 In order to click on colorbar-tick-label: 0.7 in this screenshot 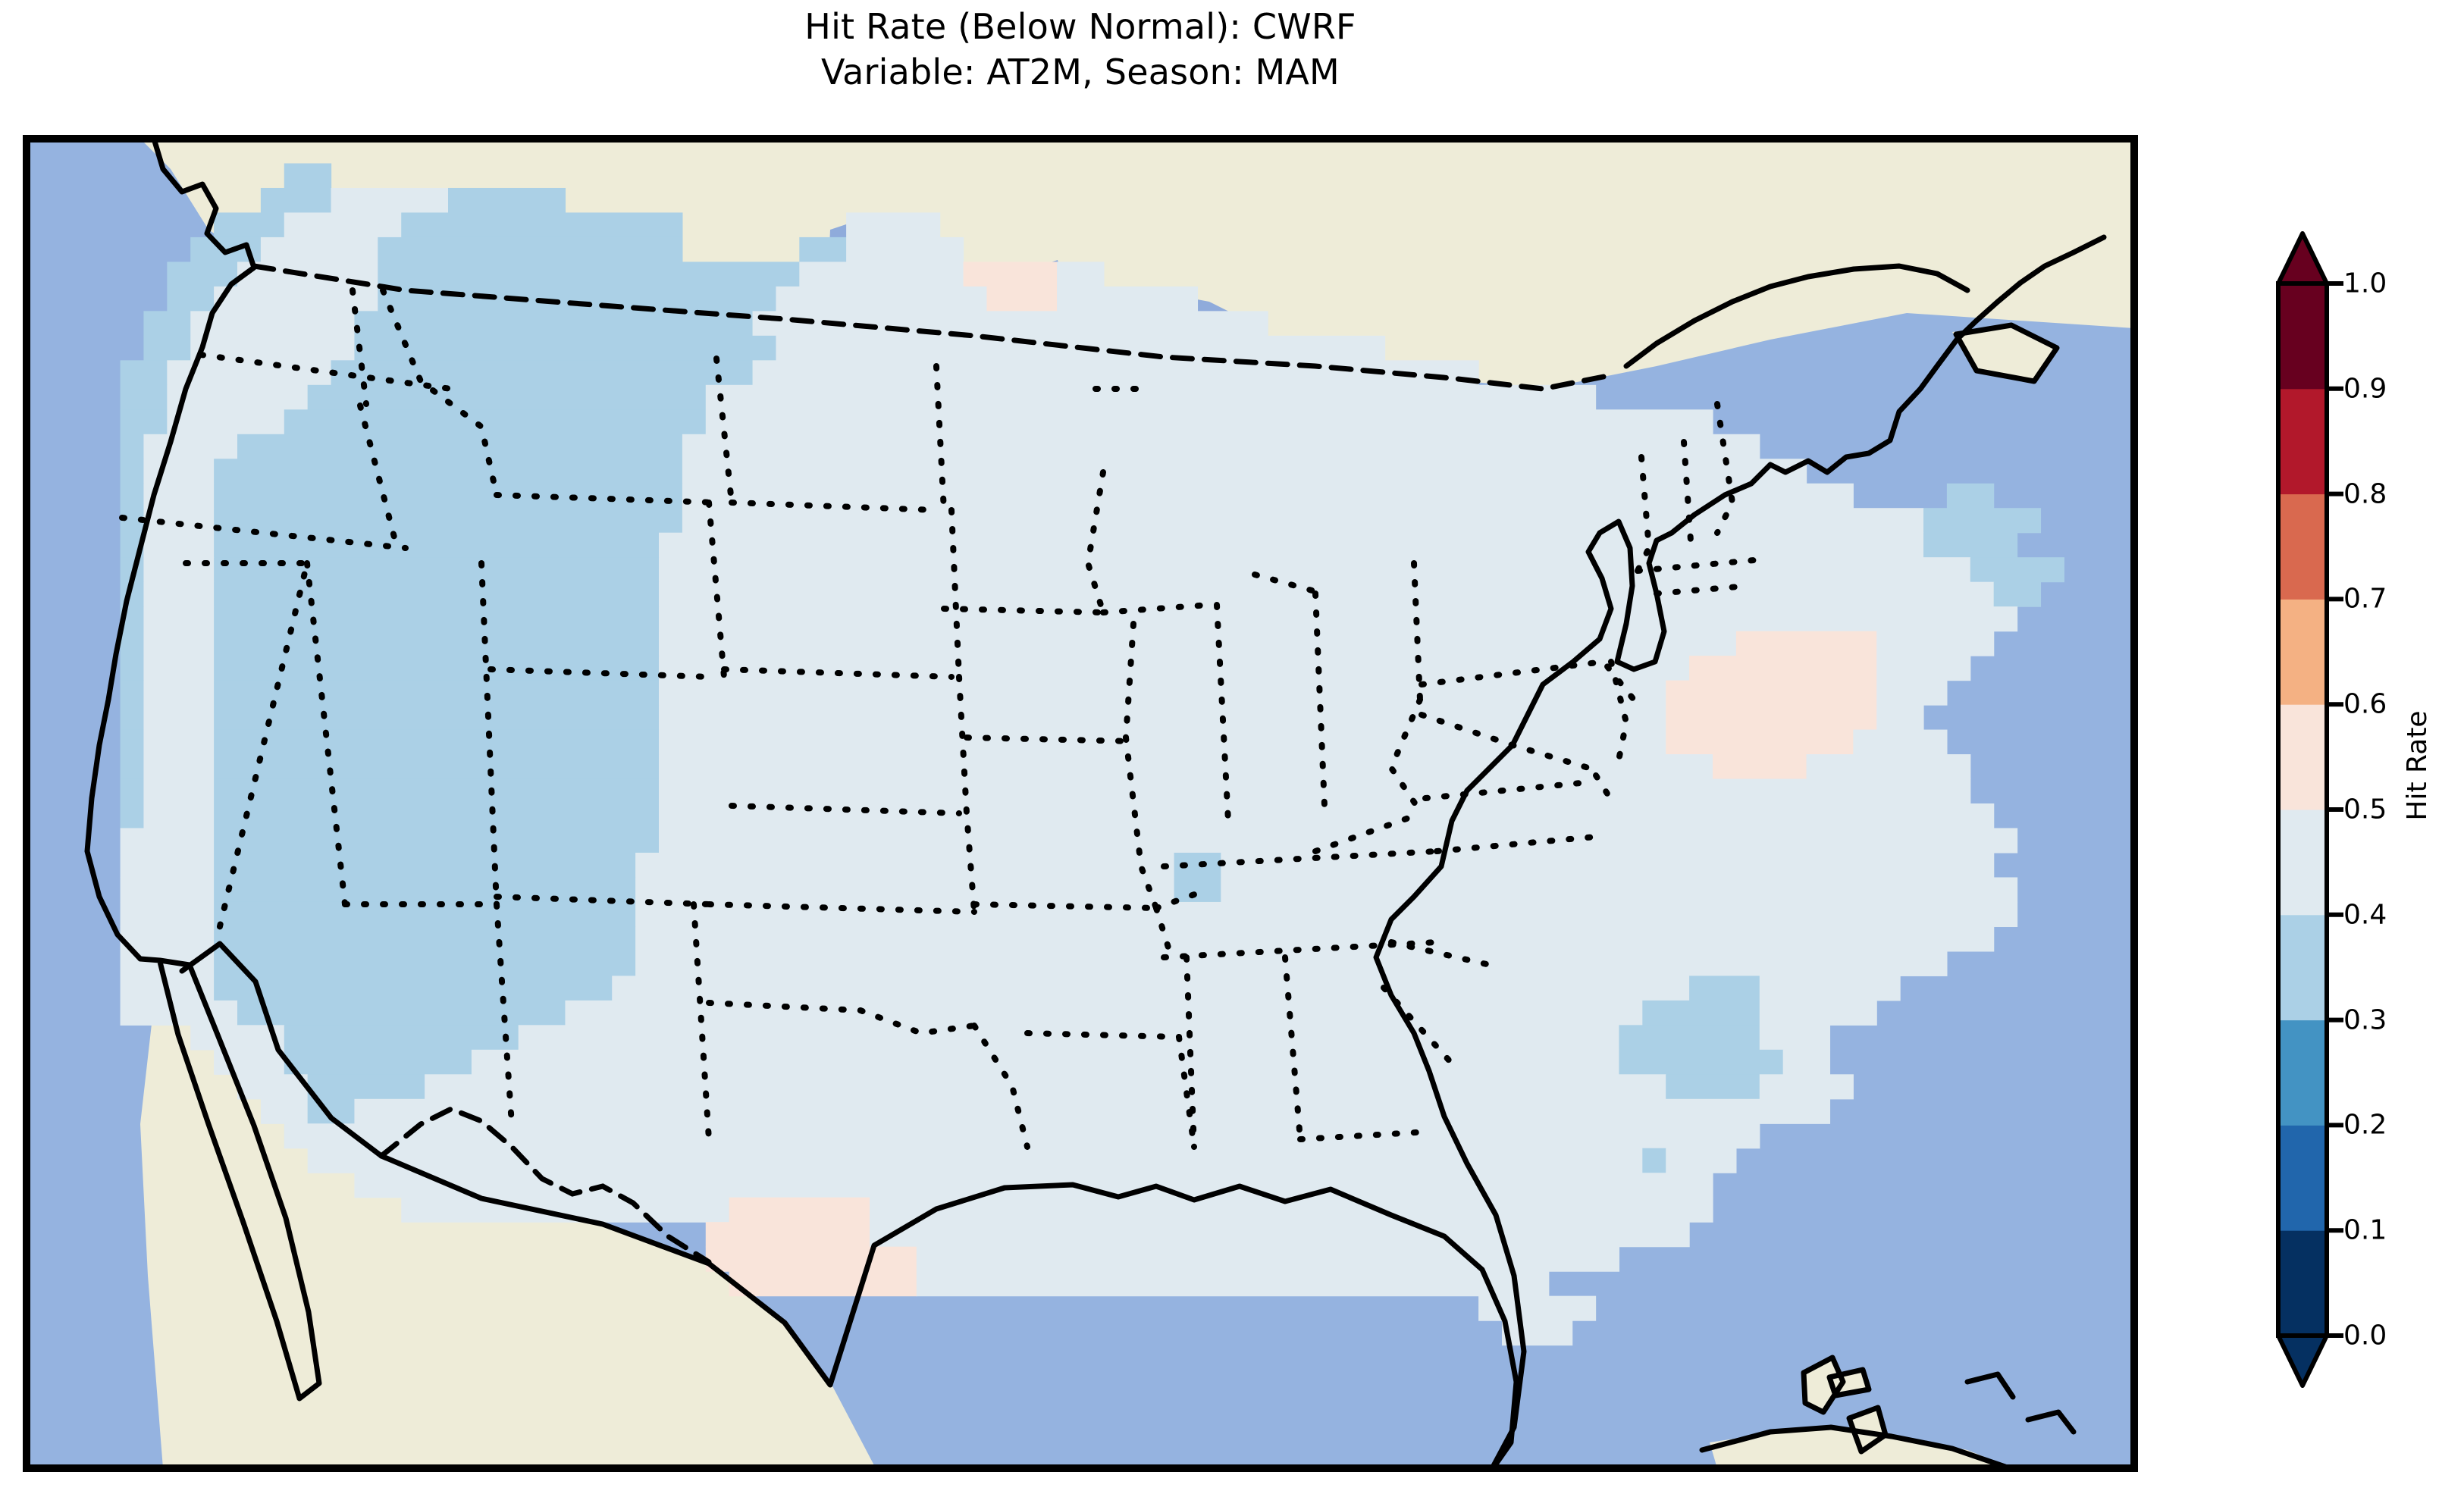, I will do `click(2365, 599)`.